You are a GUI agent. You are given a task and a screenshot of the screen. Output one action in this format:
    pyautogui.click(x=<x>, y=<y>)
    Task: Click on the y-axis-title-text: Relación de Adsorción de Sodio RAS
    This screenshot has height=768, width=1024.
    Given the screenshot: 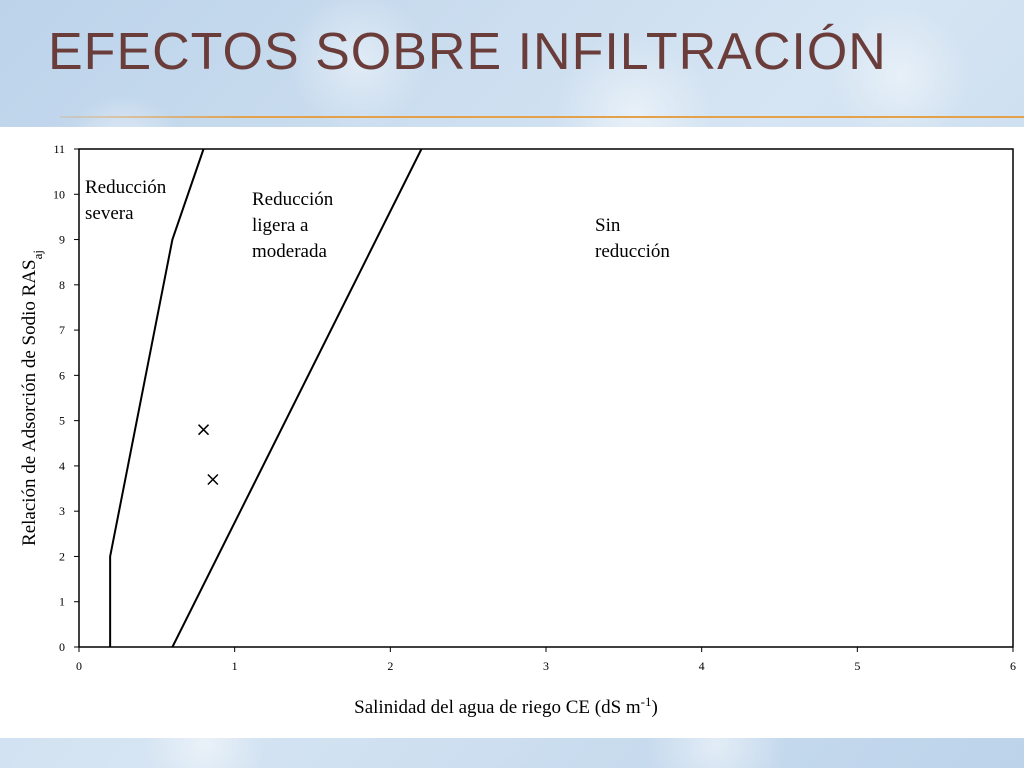 What is the action you would take?
    pyautogui.click(x=29, y=402)
    